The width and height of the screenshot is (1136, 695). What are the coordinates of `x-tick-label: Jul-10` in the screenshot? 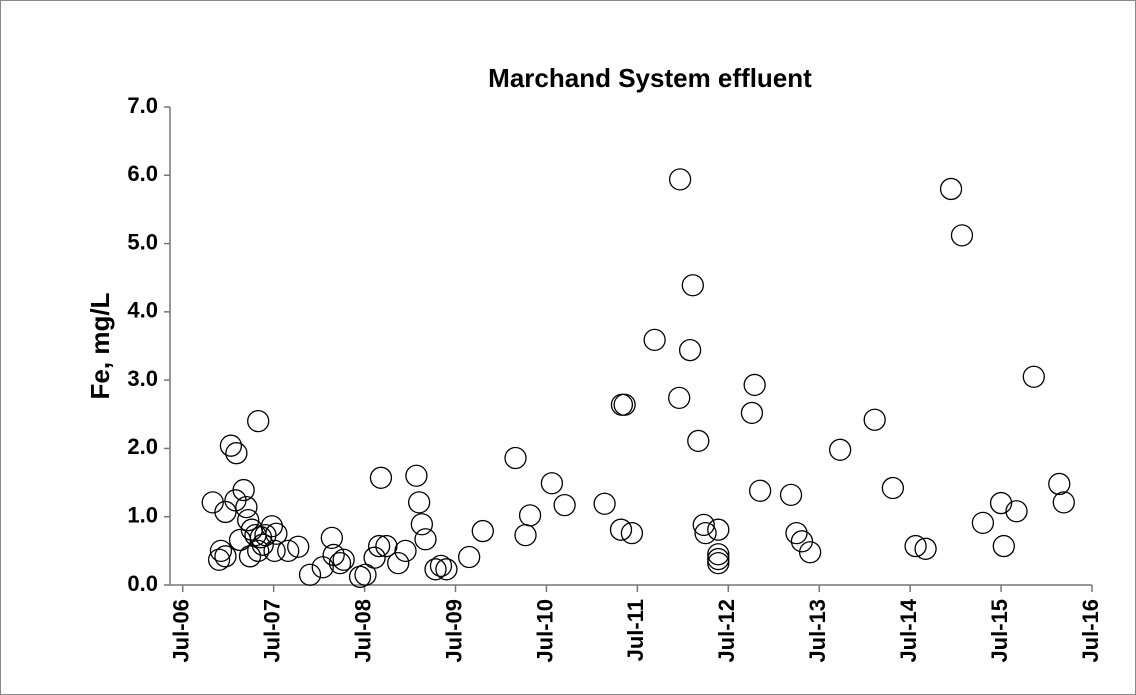 It's located at (544, 631).